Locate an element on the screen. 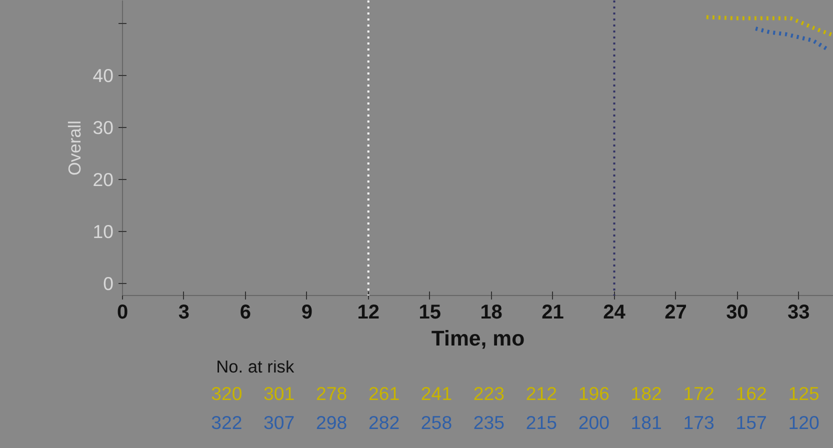 The height and width of the screenshot is (448, 833). text: 212 is located at coordinates (542, 393).